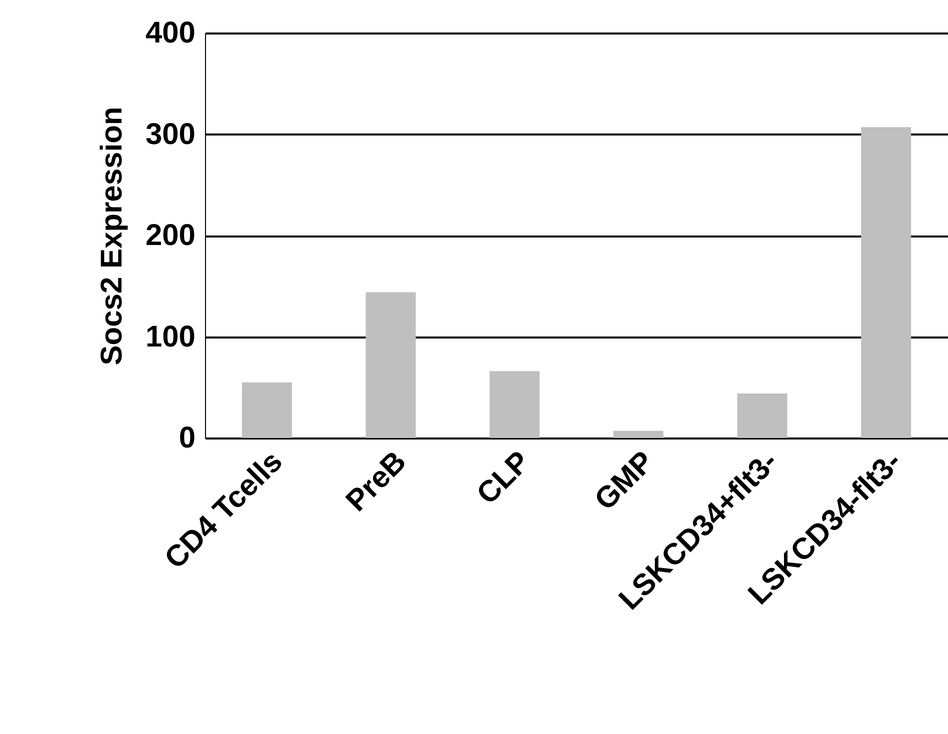  I want to click on y-tick-label: 0, so click(187, 438).